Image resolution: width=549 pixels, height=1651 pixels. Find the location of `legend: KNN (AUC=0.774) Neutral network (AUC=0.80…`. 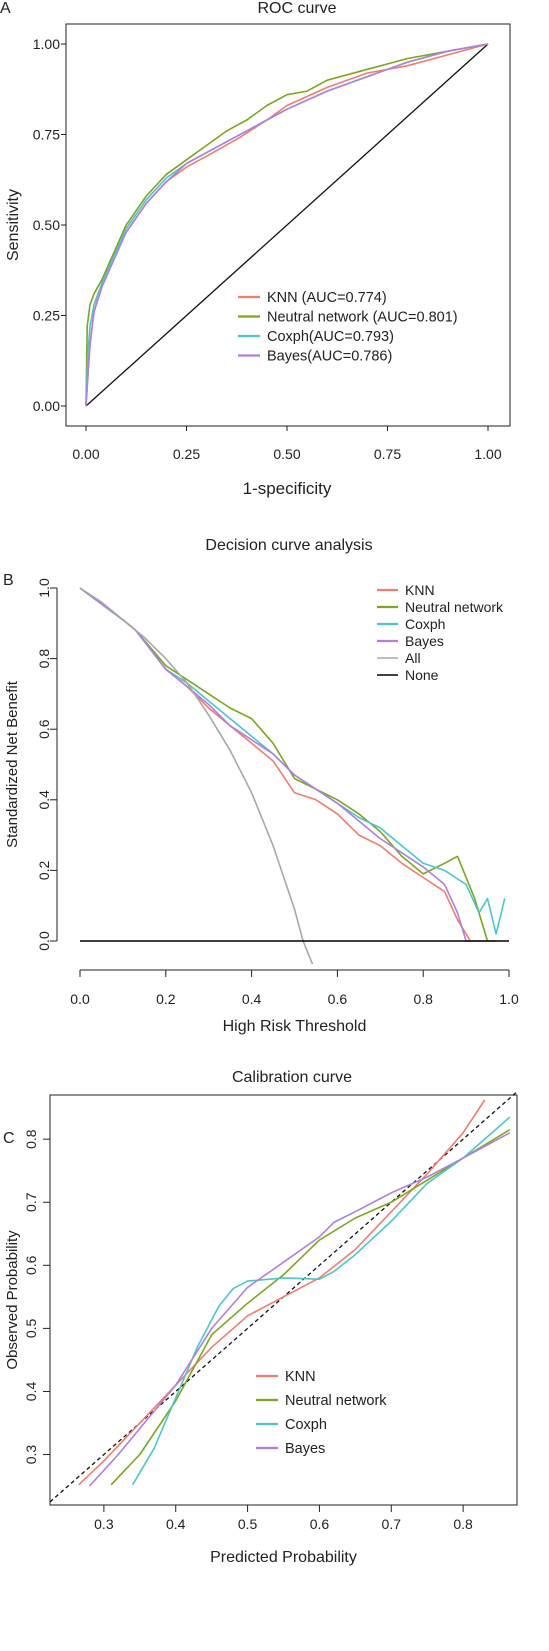

legend: KNN (AUC=0.774) Neutral network (AUC=0.80… is located at coordinates (348, 327).